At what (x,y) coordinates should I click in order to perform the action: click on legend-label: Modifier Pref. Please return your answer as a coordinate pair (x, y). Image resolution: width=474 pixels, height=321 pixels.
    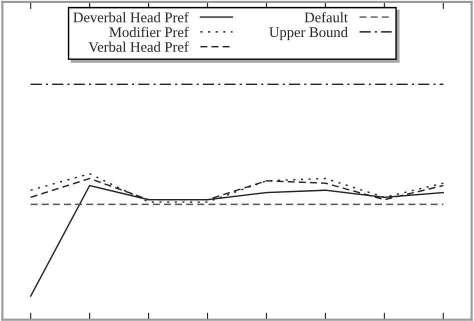
    Looking at the image, I should click on (149, 32).